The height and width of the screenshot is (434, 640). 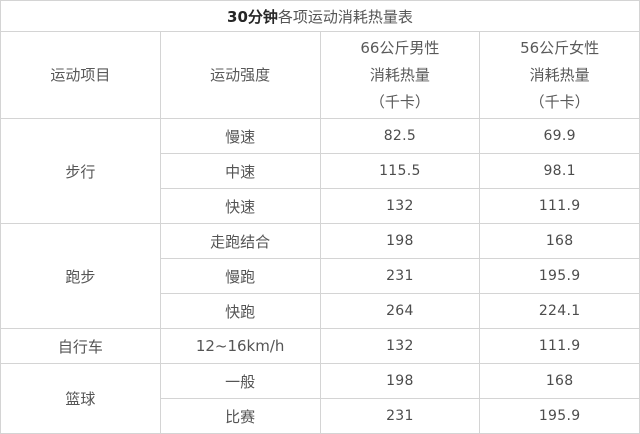 I want to click on header-male-line3: （千卡）, so click(x=399, y=101).